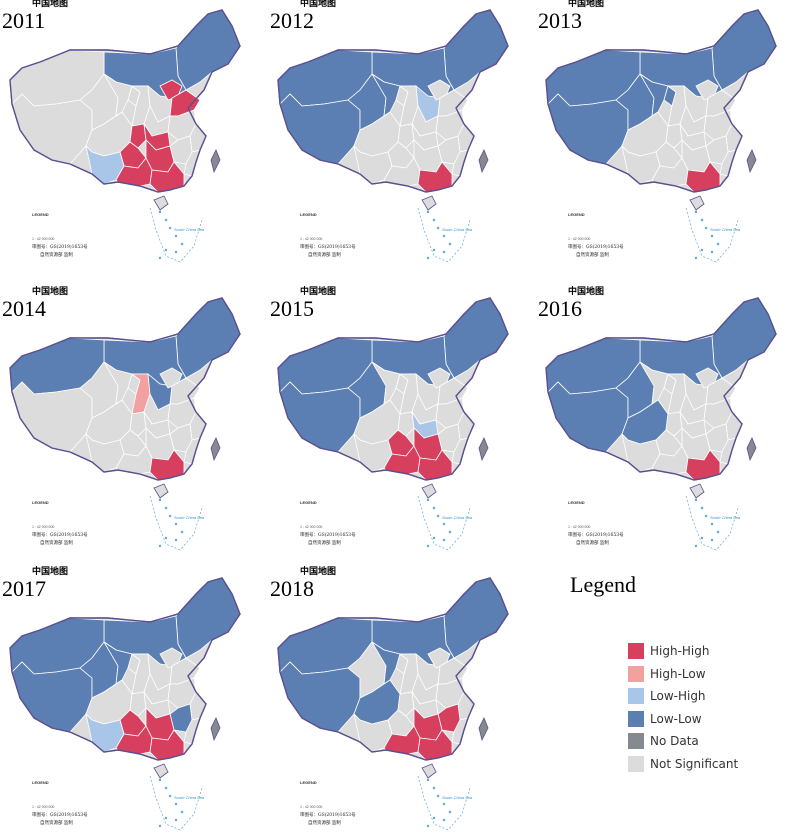  What do you see at coordinates (292, 588) in the screenshot?
I see `panel-year-label: 2018` at bounding box center [292, 588].